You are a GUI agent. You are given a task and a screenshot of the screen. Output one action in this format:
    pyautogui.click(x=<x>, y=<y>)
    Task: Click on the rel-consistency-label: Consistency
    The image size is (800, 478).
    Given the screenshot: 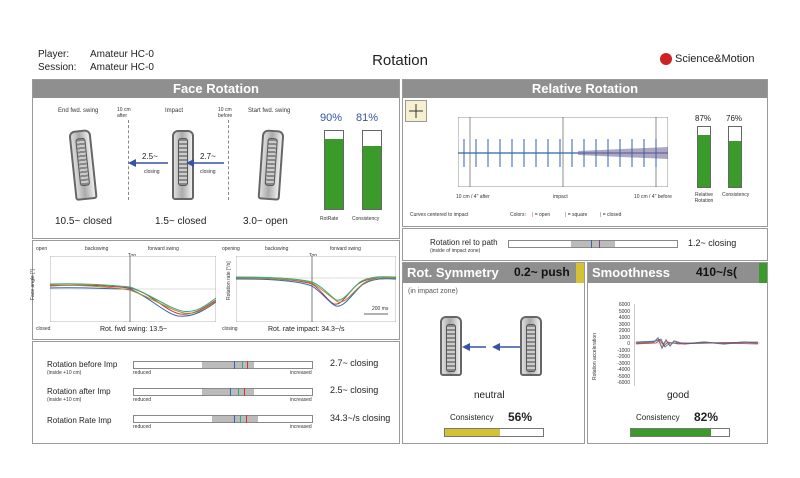 What is the action you would take?
    pyautogui.click(x=736, y=195)
    